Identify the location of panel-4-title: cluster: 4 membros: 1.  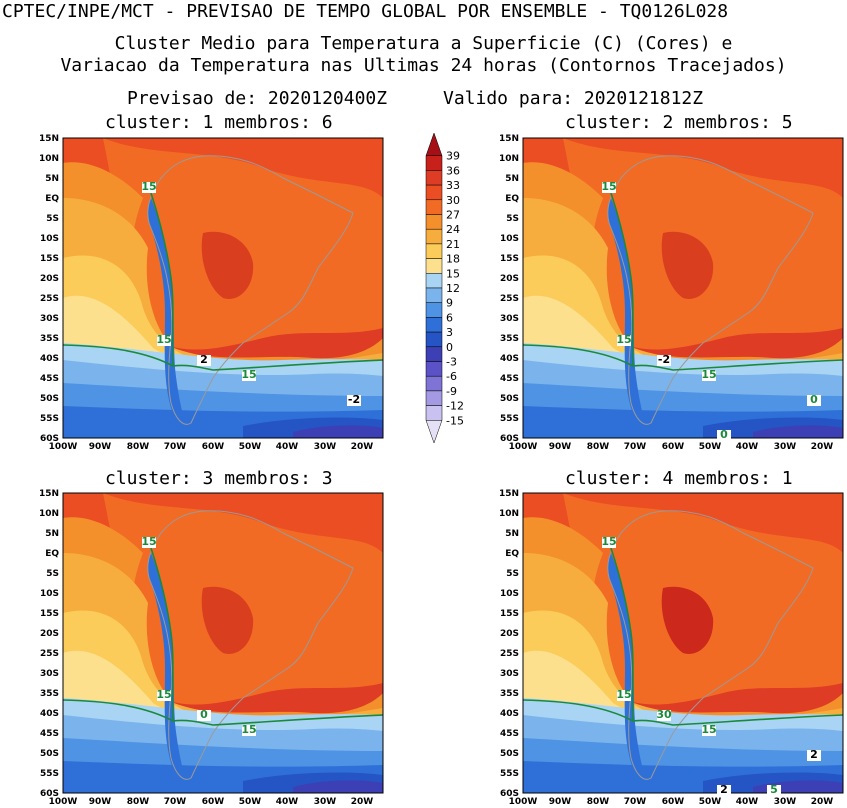
(679, 478).